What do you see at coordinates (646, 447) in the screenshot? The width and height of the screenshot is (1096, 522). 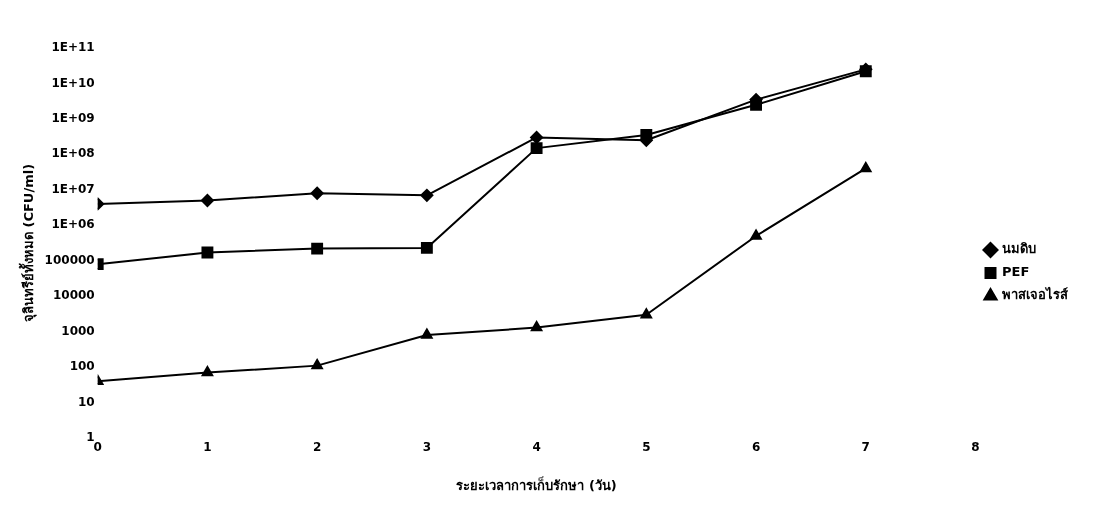 I see `x-tick-label: 5` at bounding box center [646, 447].